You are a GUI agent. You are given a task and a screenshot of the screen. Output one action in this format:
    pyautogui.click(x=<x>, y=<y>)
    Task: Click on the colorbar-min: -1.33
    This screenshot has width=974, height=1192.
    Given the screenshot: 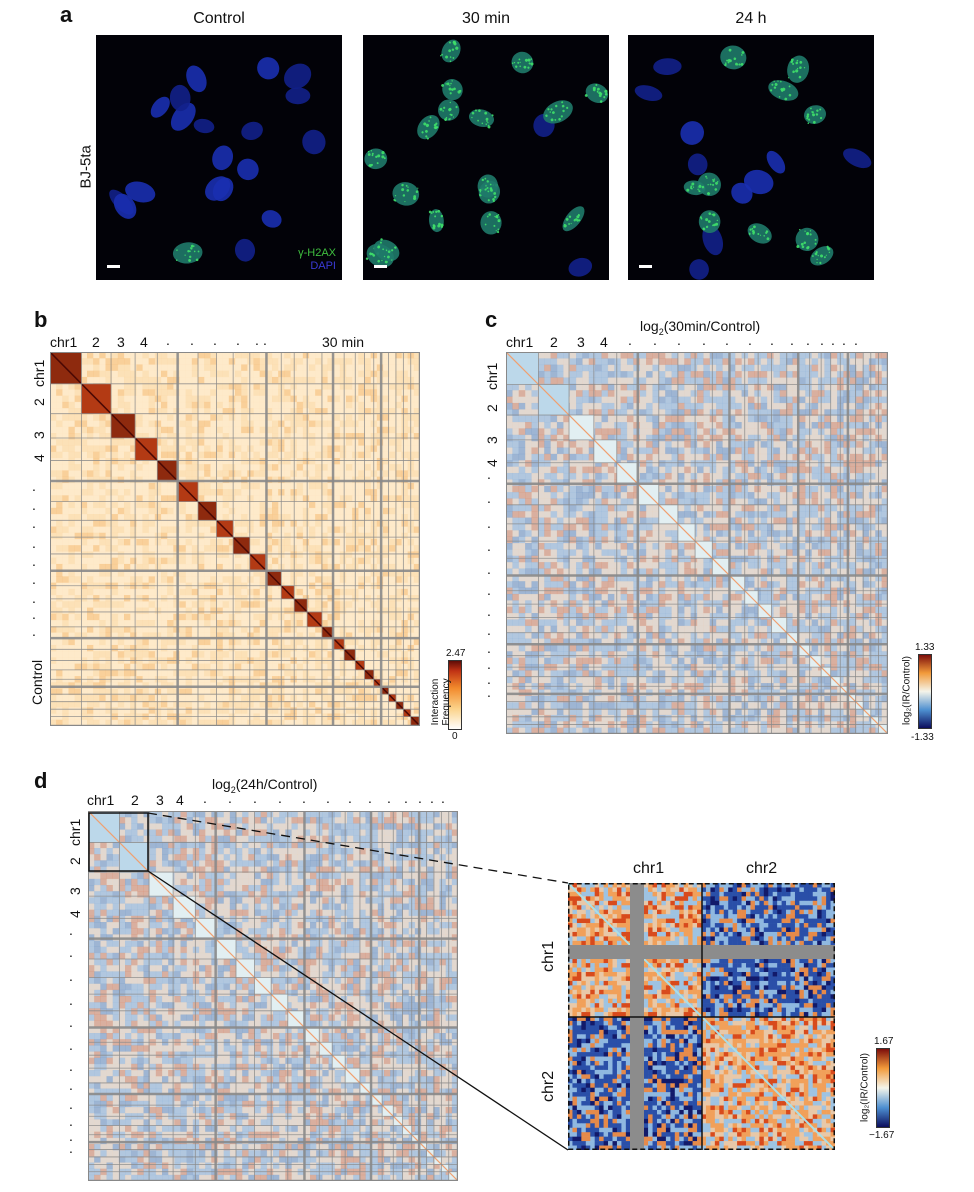 What is the action you would take?
    pyautogui.click(x=922, y=737)
    